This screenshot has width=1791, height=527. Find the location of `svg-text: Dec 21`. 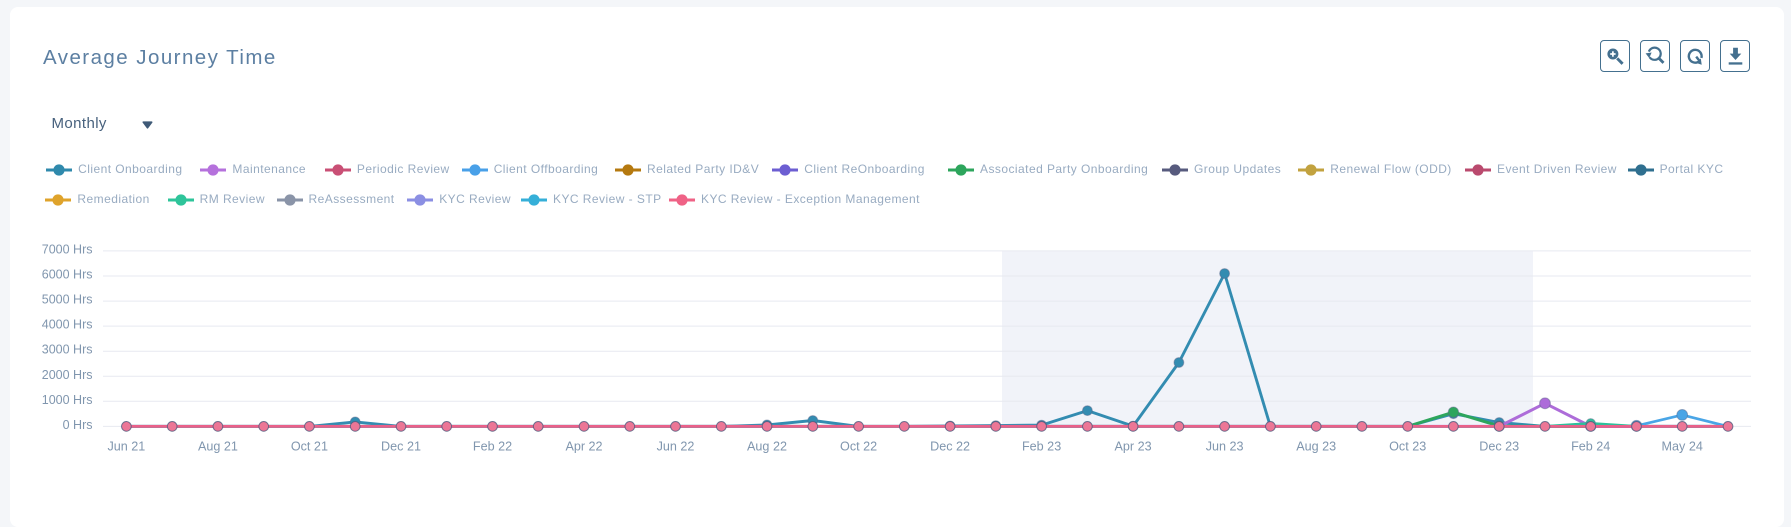

svg-text: Dec 21 is located at coordinates (401, 447).